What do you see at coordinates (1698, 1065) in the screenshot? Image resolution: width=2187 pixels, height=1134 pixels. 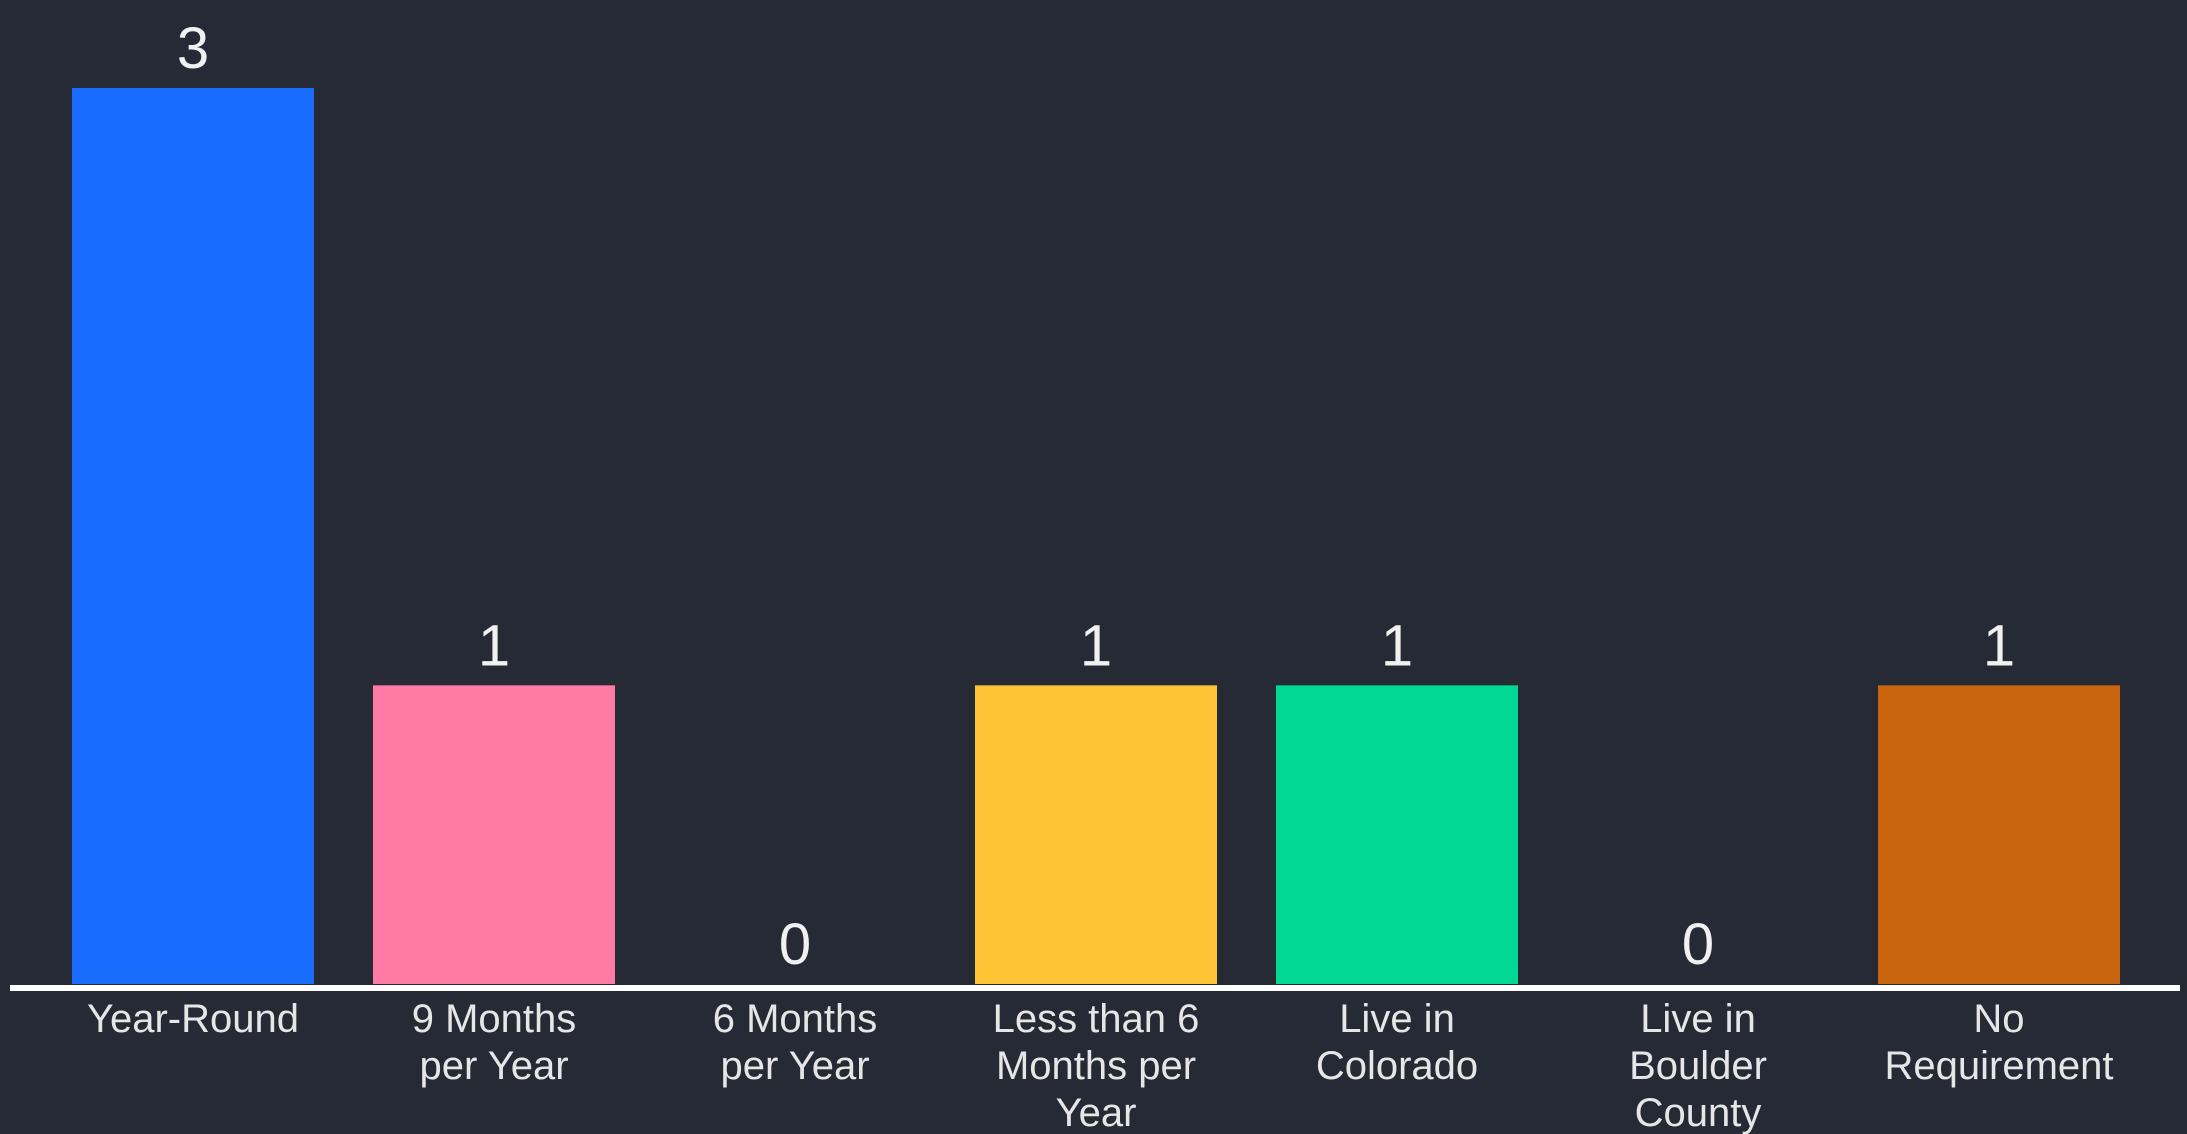 I see `tick-label-5: Live in Boulder County` at bounding box center [1698, 1065].